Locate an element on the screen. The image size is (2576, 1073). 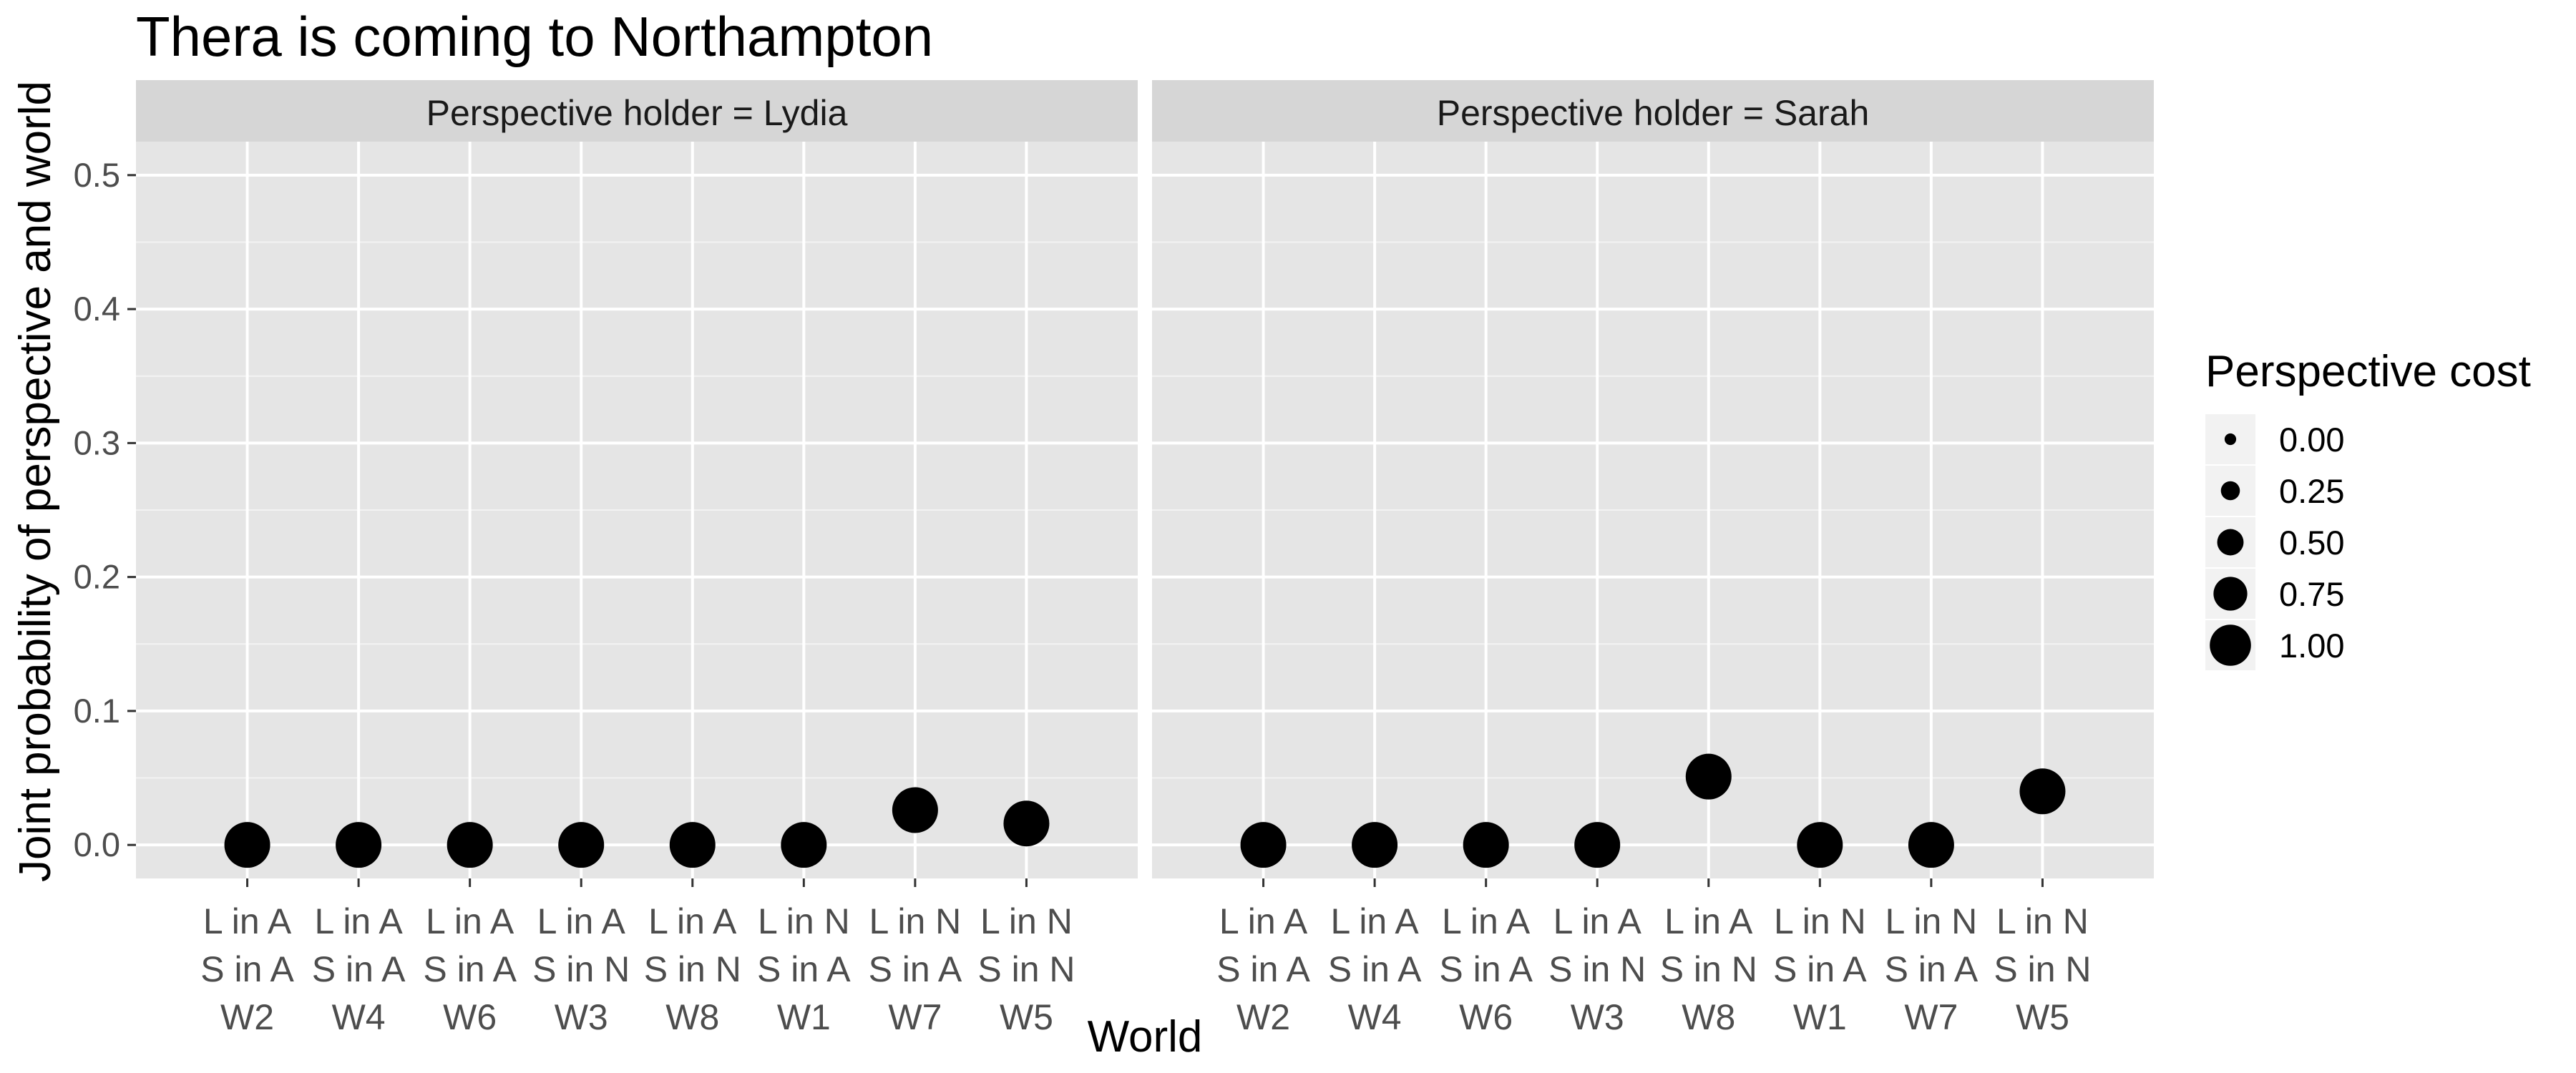
y-tick-label: 0.2 is located at coordinates (97, 577).